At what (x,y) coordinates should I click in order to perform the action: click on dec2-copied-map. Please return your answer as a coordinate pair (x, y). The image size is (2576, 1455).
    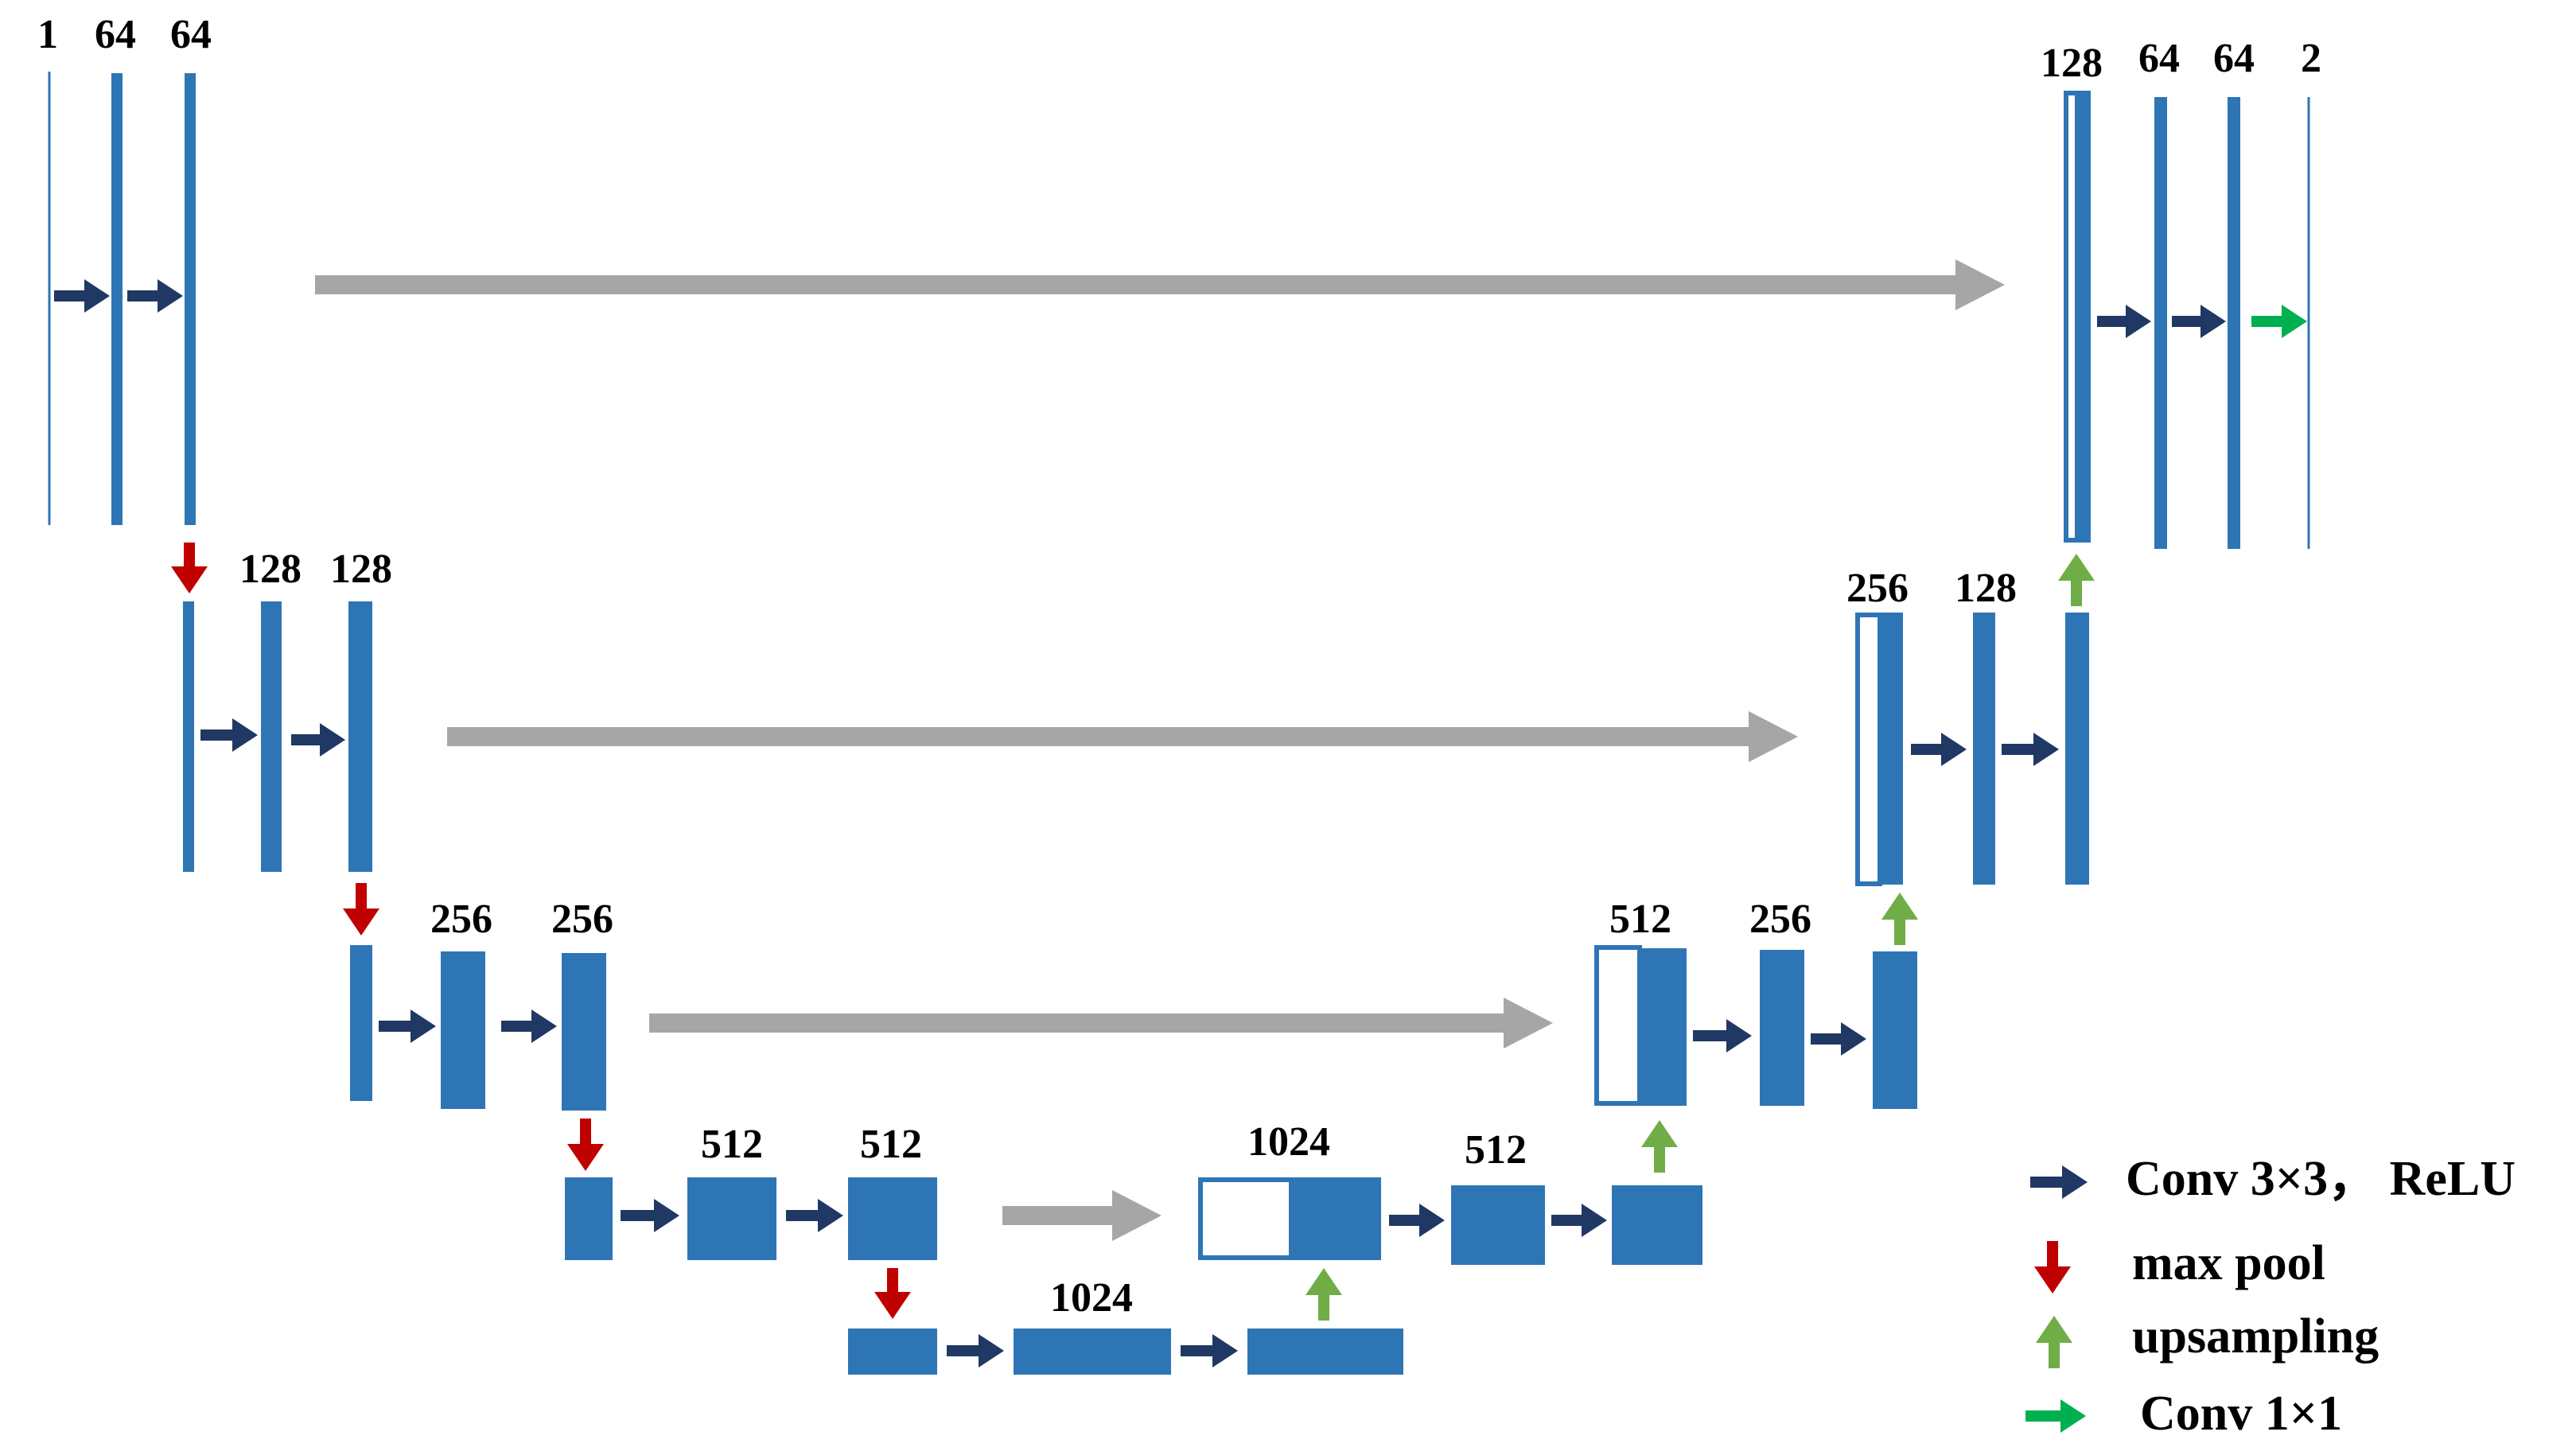
    Looking at the image, I should click on (1869, 749).